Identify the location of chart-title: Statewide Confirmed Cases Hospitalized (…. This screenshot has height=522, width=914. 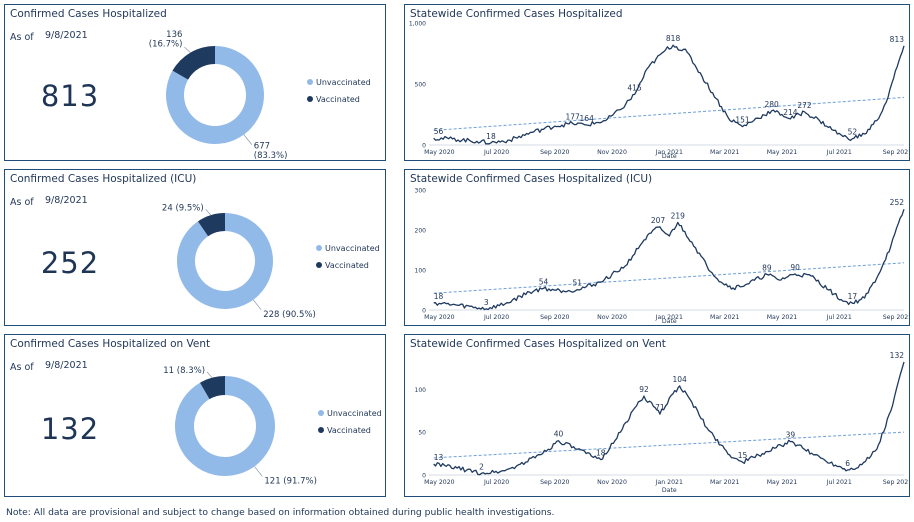
(531, 179).